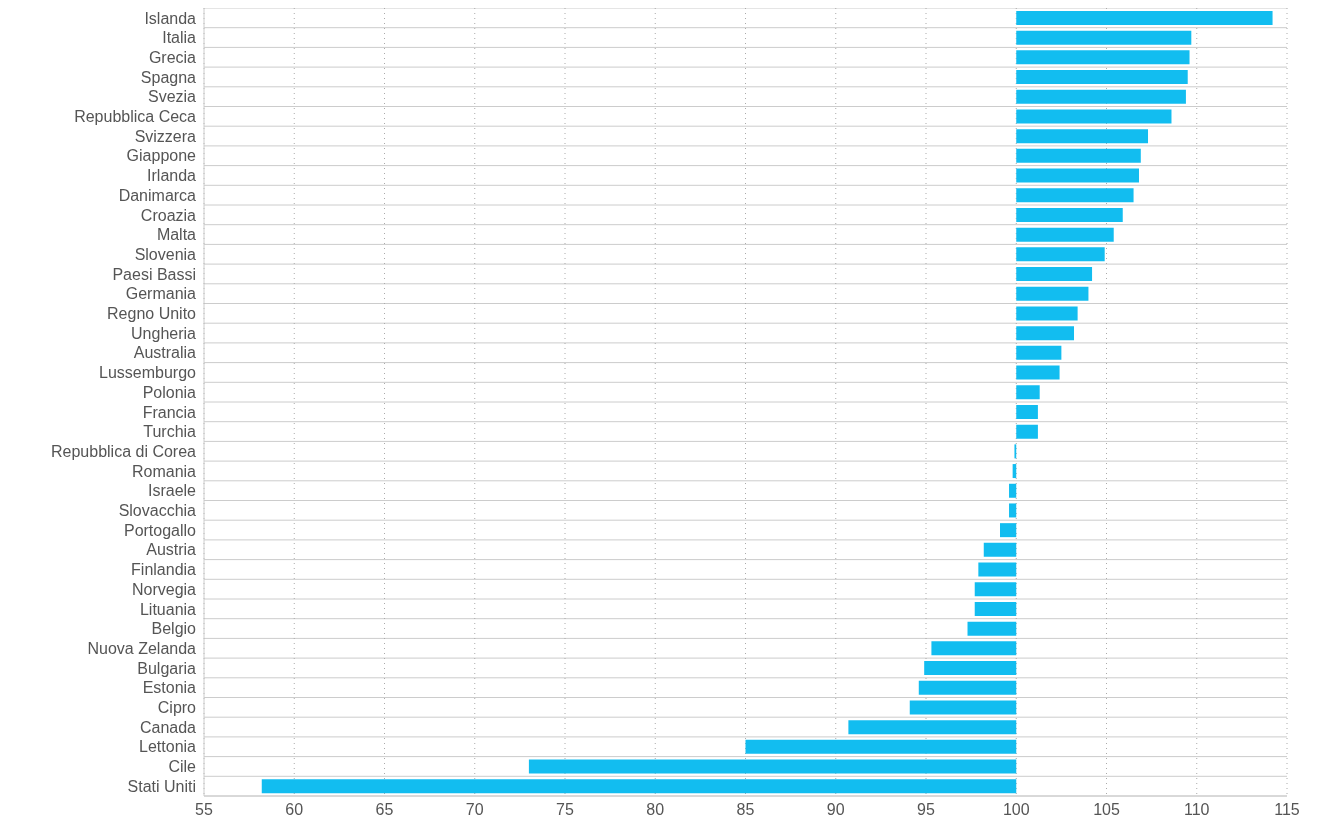 The image size is (1325, 831). What do you see at coordinates (164, 471) in the screenshot?
I see `y-tick-label: Romania` at bounding box center [164, 471].